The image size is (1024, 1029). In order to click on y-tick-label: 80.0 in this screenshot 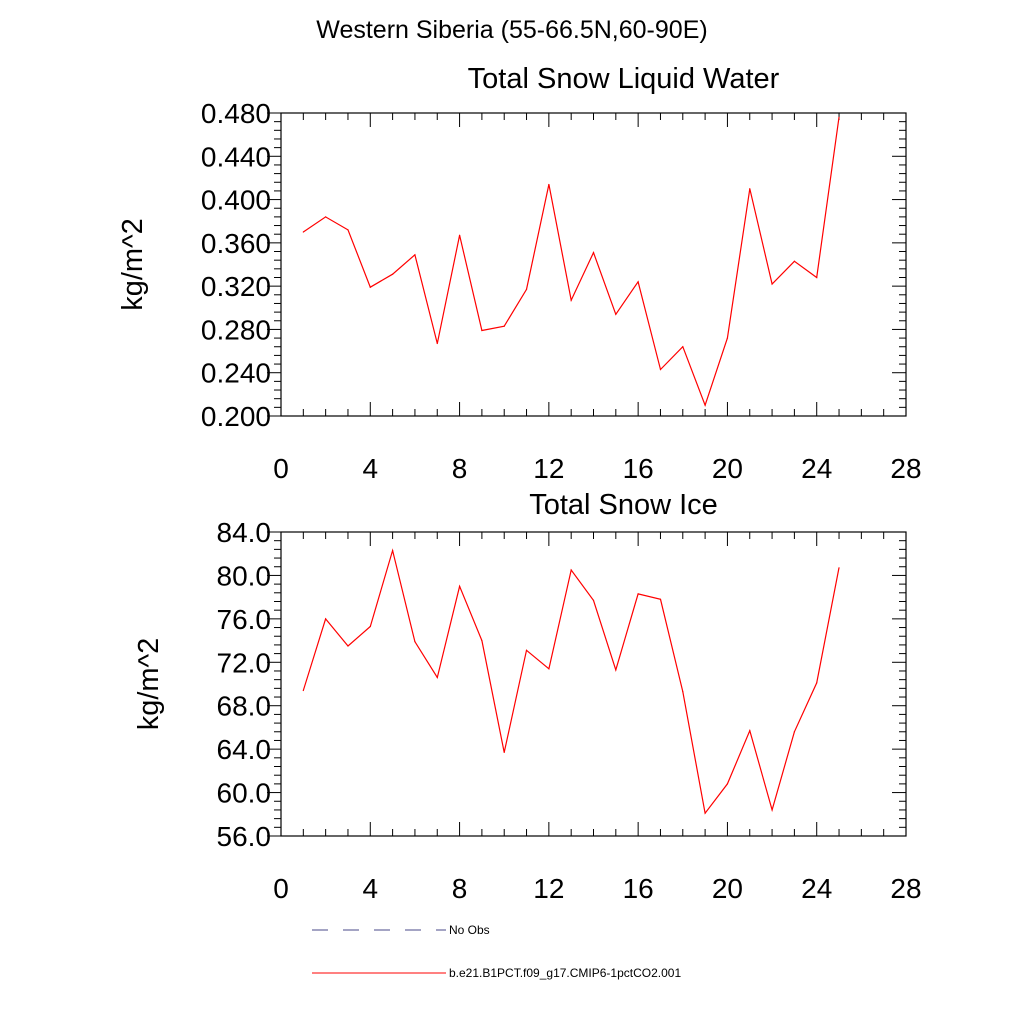, I will do `click(244, 575)`.